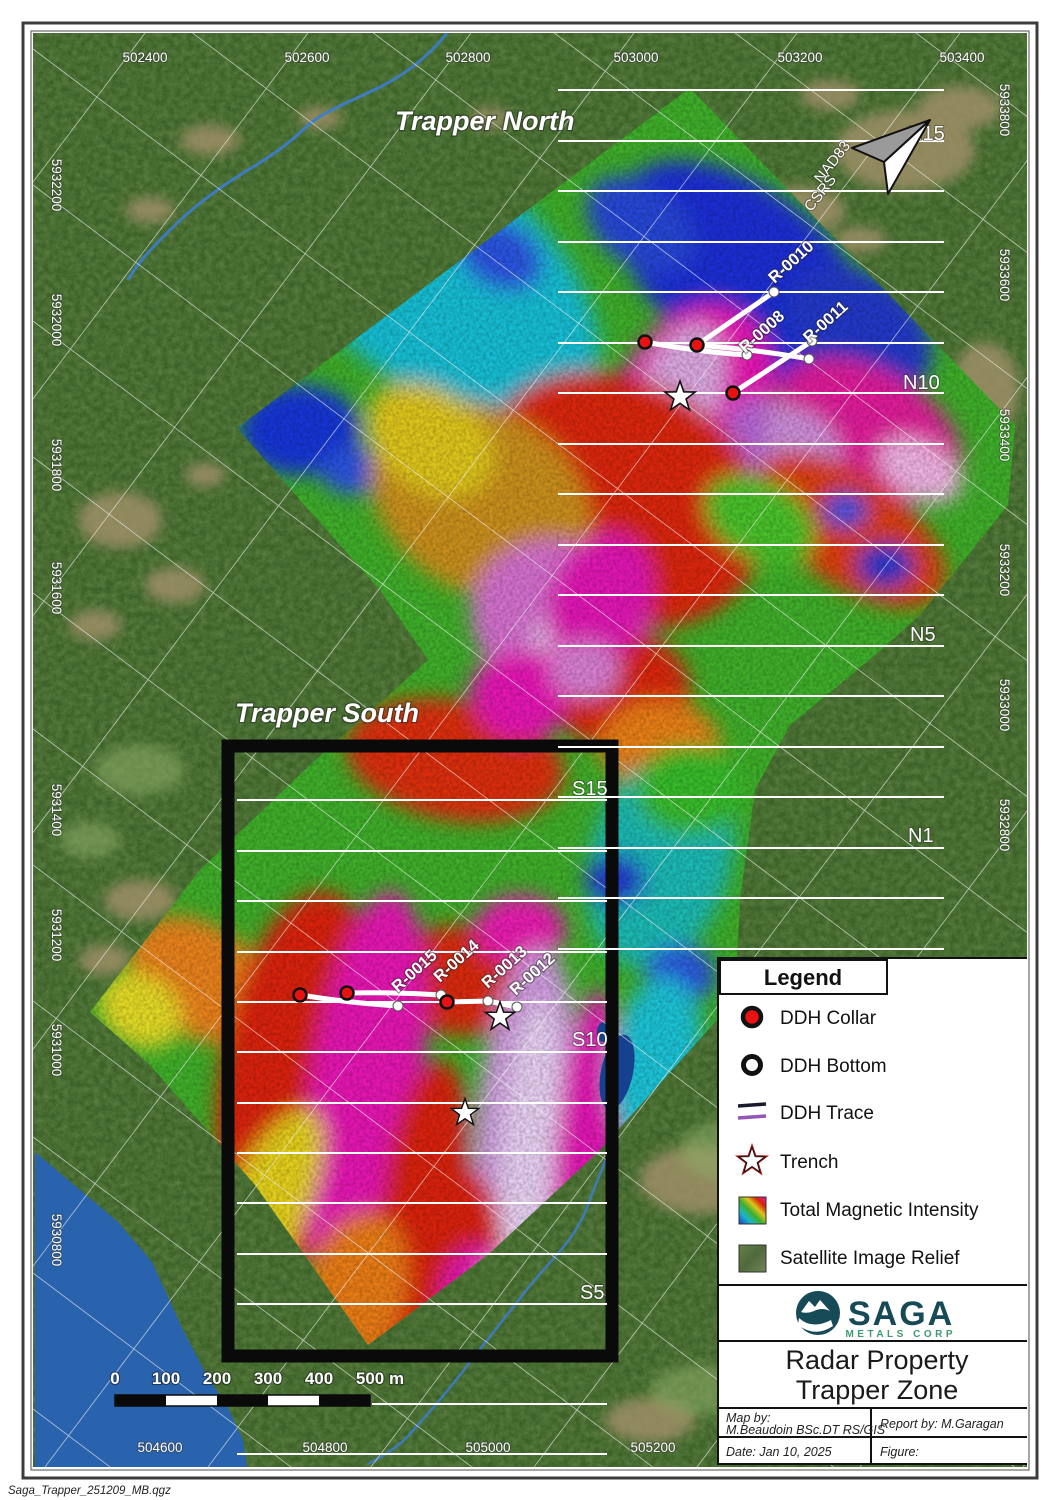 The width and height of the screenshot is (1060, 1500). What do you see at coordinates (56, 185) in the screenshot?
I see `svg-text: 5932200` at bounding box center [56, 185].